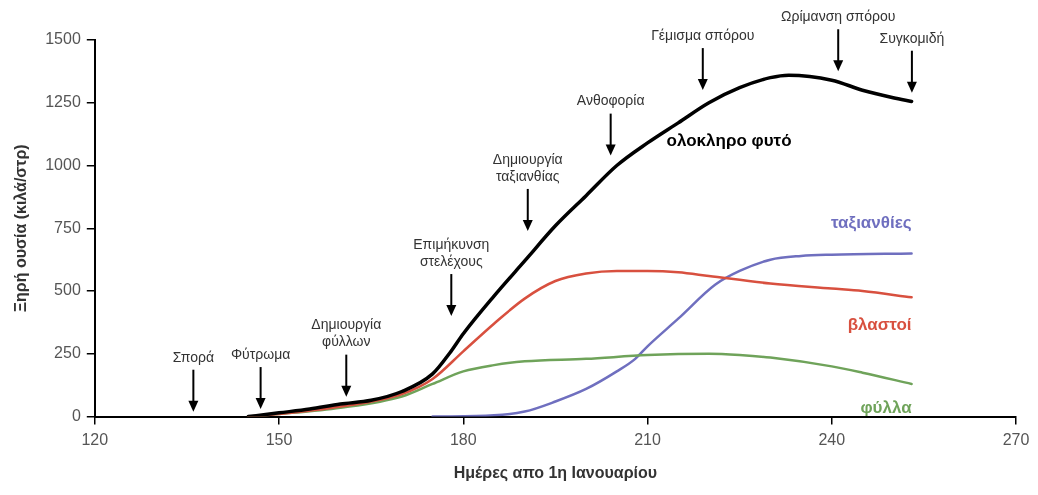  What do you see at coordinates (912, 37) in the screenshot?
I see `annotation: Συγκομιδή` at bounding box center [912, 37].